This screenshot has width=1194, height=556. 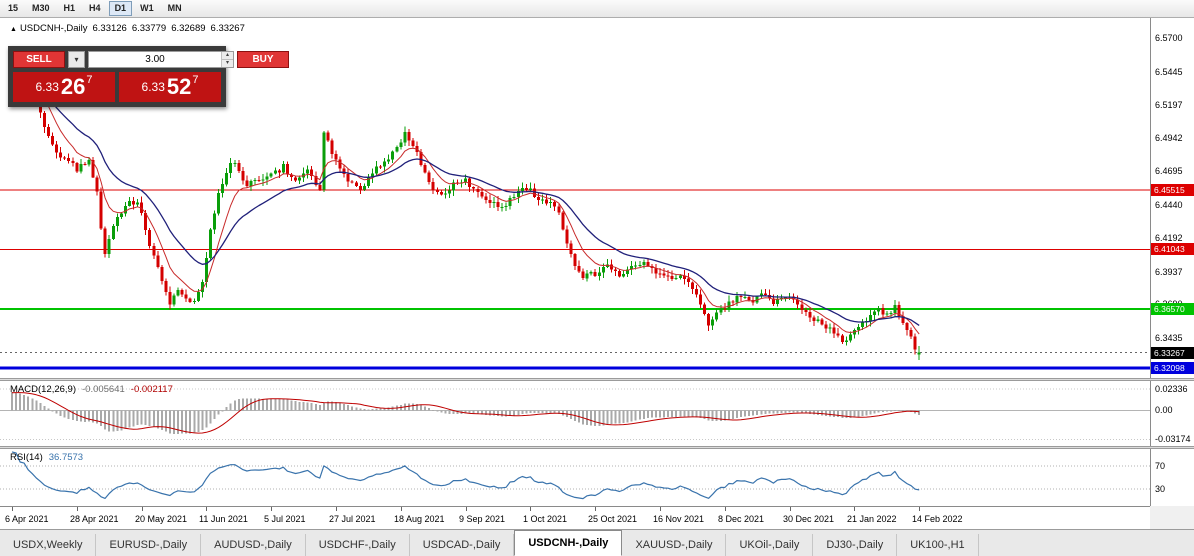 I want to click on price-axis-label: 6.5700, so click(x=1169, y=37).